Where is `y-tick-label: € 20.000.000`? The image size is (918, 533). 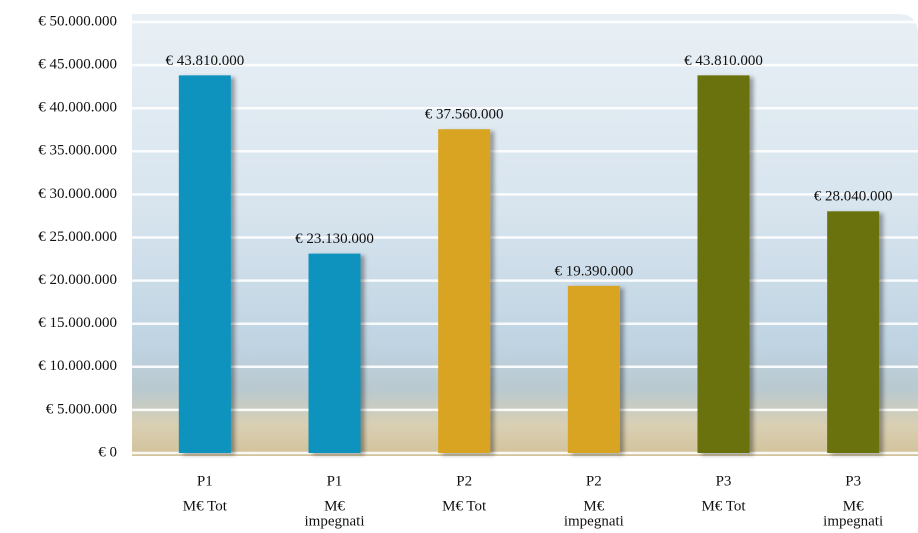 y-tick-label: € 20.000.000 is located at coordinates (77, 280).